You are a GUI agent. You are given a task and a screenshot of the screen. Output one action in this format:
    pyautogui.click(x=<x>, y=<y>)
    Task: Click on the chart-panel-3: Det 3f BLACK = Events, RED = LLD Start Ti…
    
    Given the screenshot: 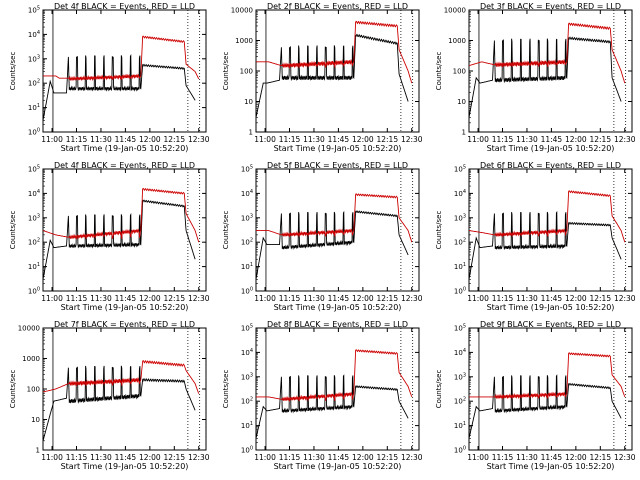 What is the action you would take?
    pyautogui.click(x=535, y=77)
    